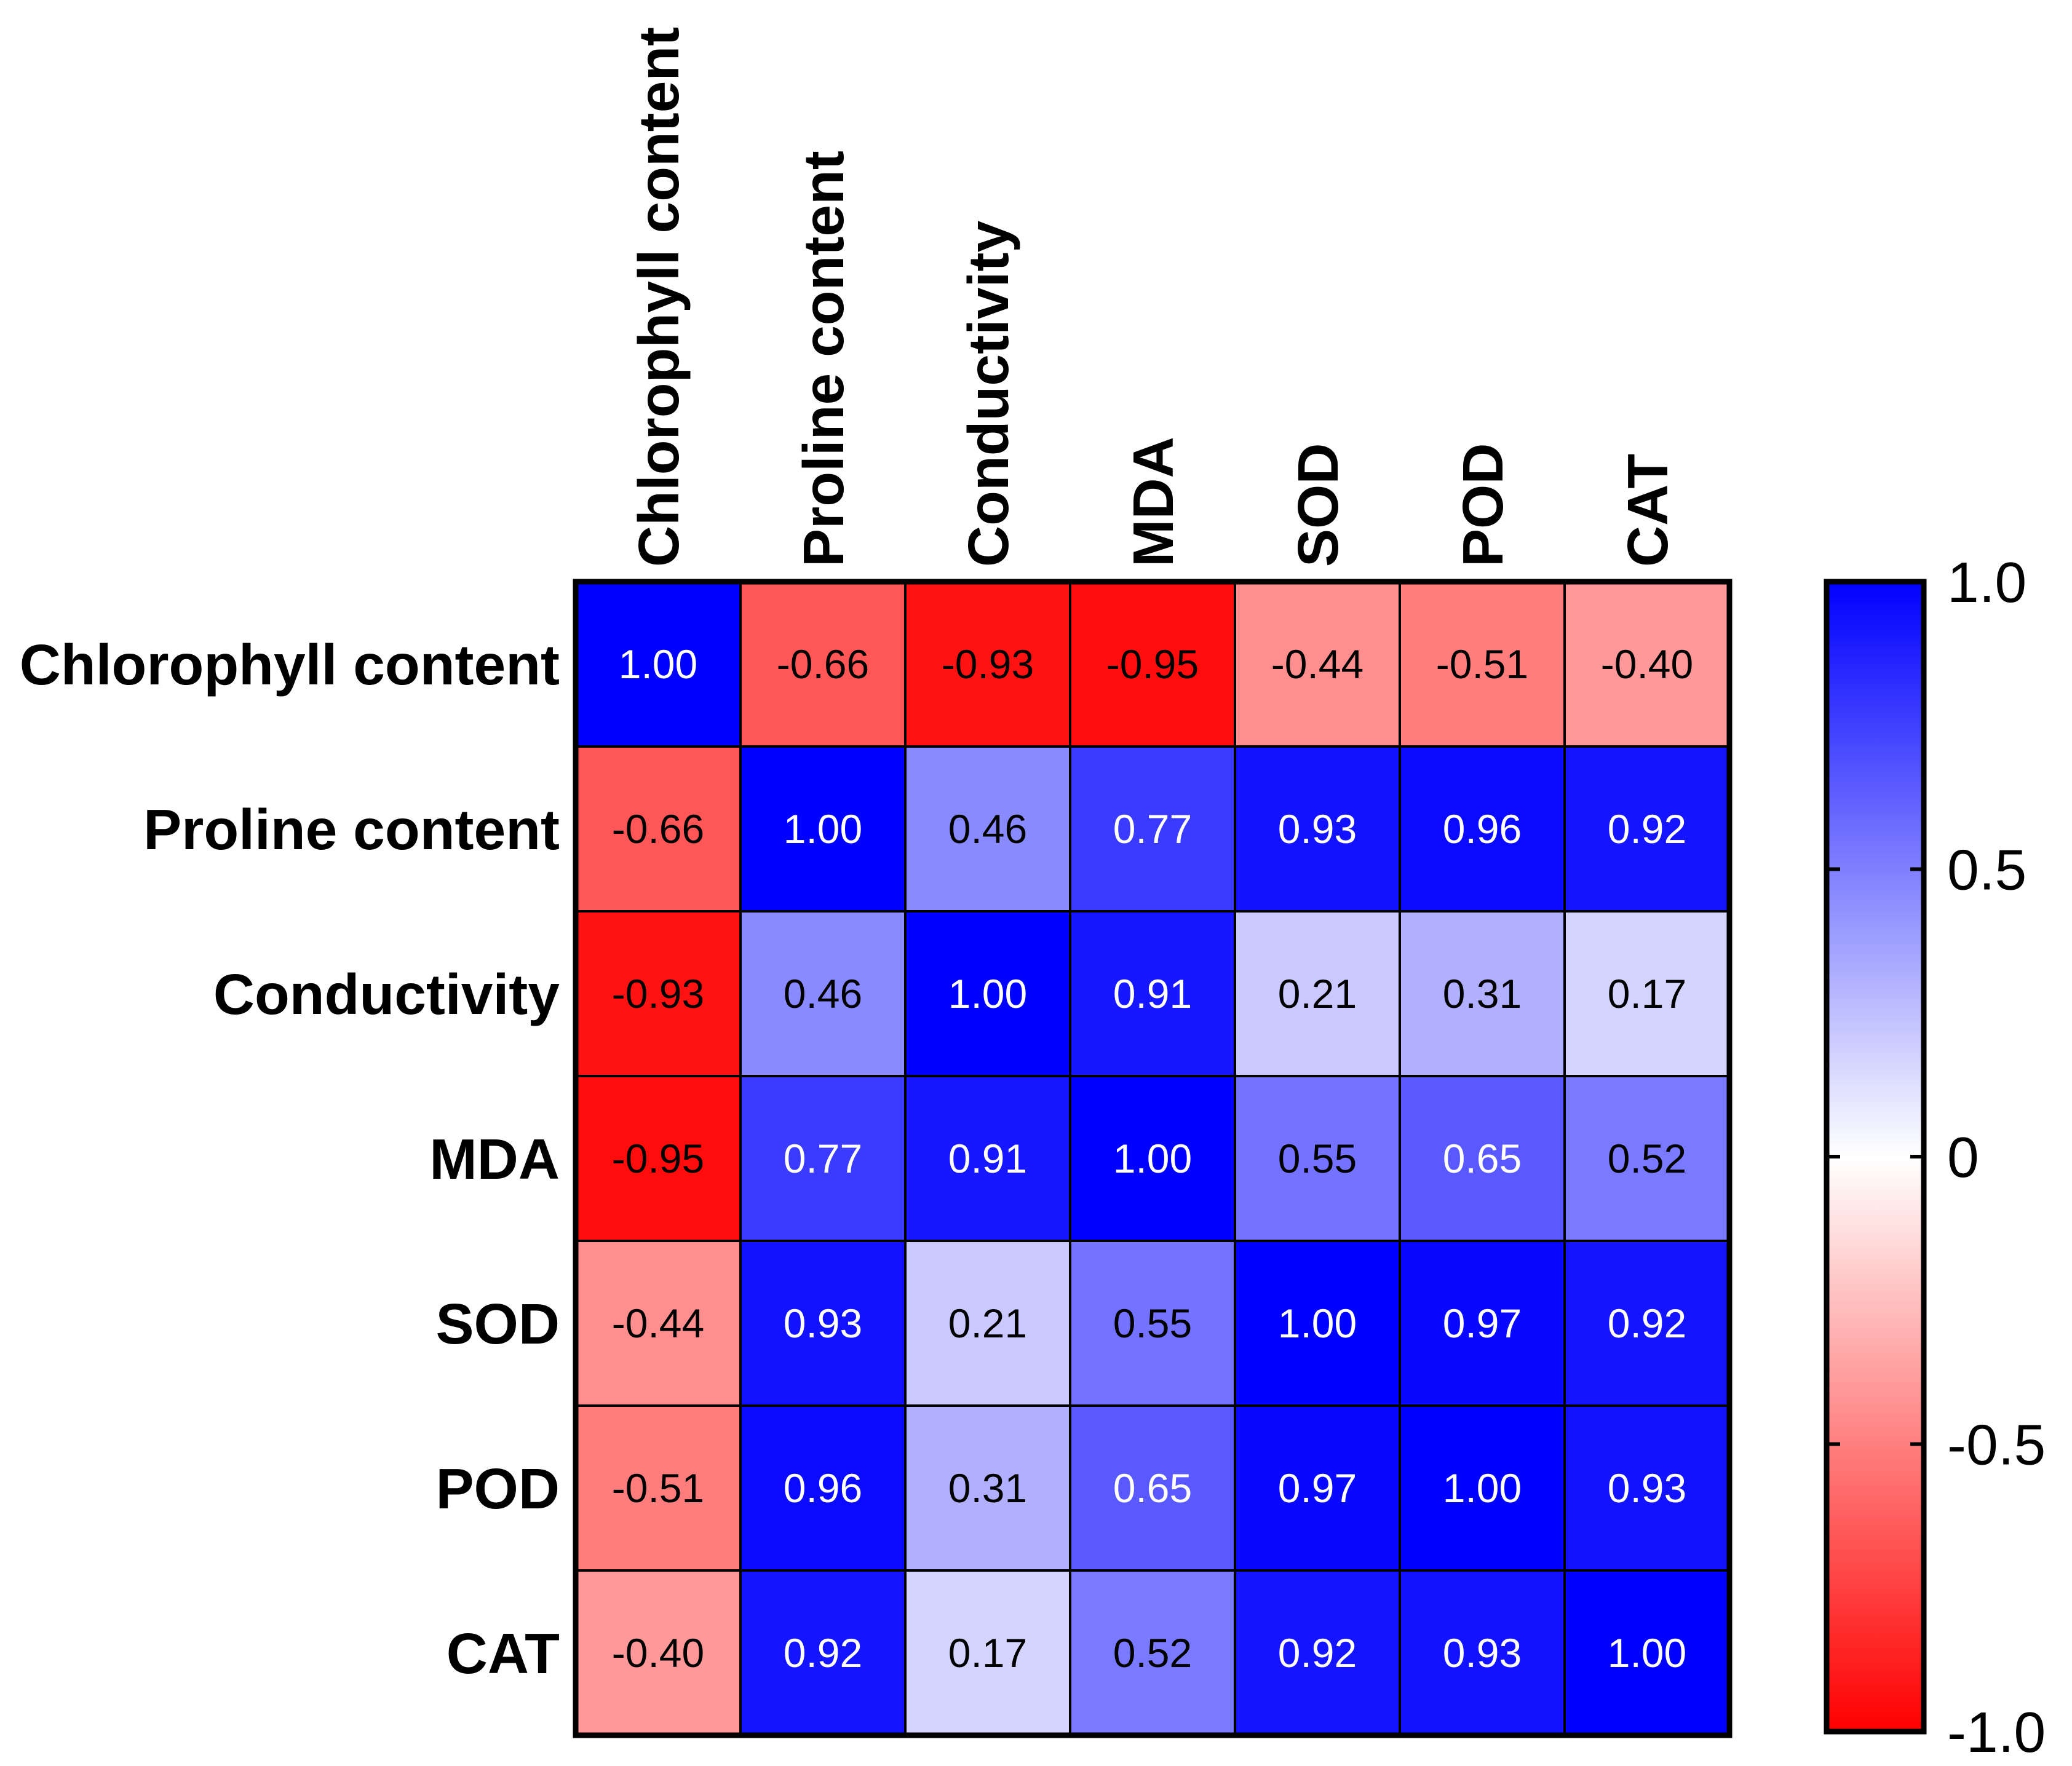 This screenshot has width=2072, height=1766. I want to click on color-scale-bar, so click(1876, 1157).